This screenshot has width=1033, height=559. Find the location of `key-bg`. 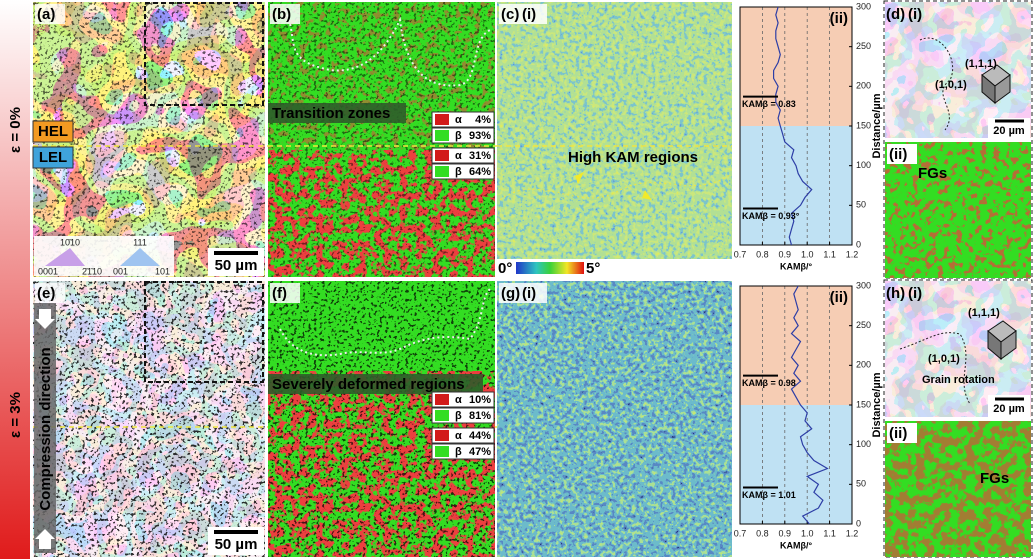

key-bg is located at coordinates (104, 256).